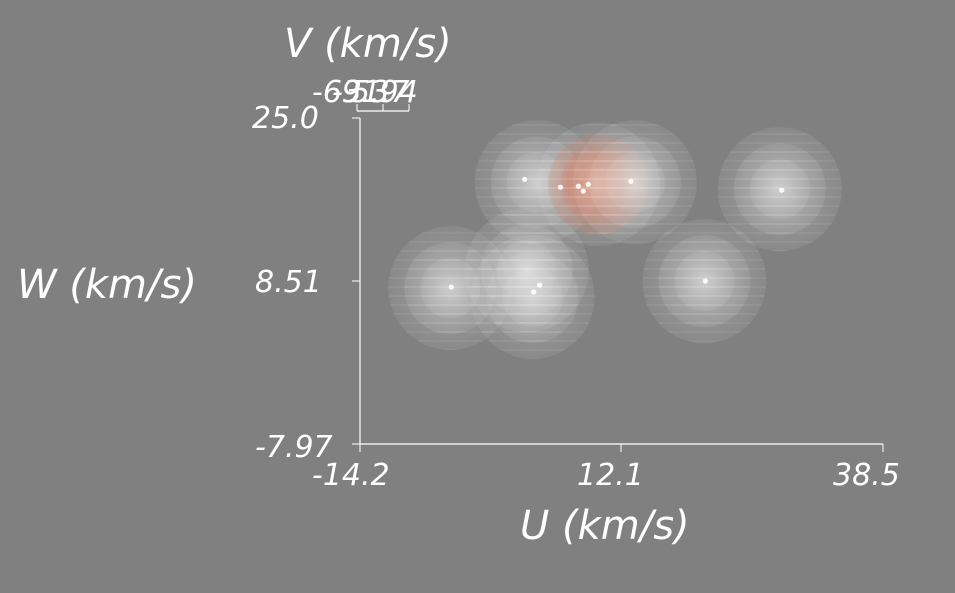 This screenshot has width=955, height=593. What do you see at coordinates (288, 282) in the screenshot?
I see `y-tick-label: 8.51` at bounding box center [288, 282].